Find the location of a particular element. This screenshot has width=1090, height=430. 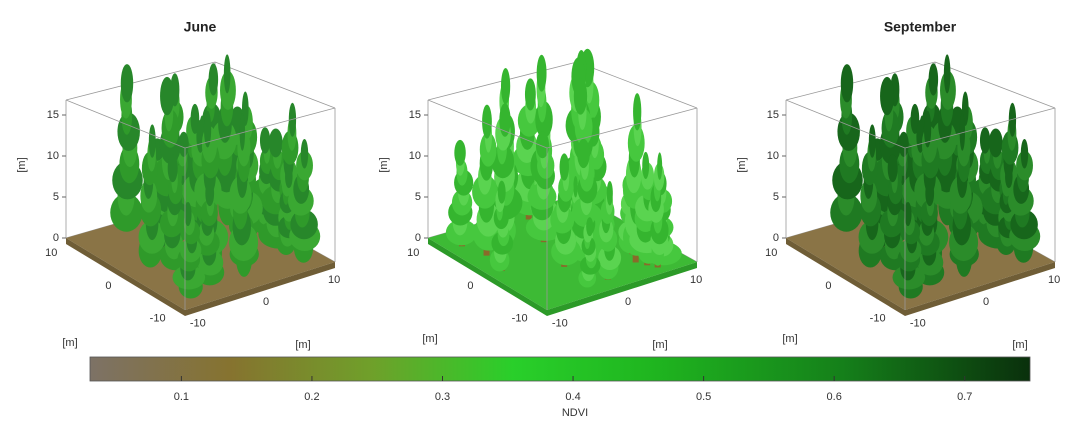

panel-title: June is located at coordinates (200, 27).